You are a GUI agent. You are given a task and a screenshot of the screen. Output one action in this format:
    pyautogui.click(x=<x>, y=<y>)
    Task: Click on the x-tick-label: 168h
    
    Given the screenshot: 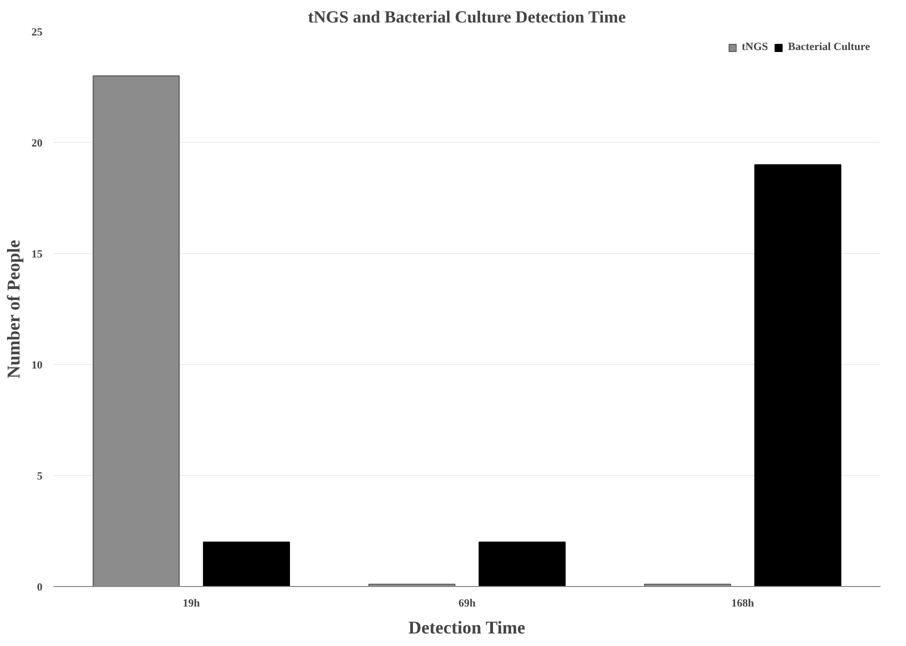 What is the action you would take?
    pyautogui.click(x=742, y=604)
    